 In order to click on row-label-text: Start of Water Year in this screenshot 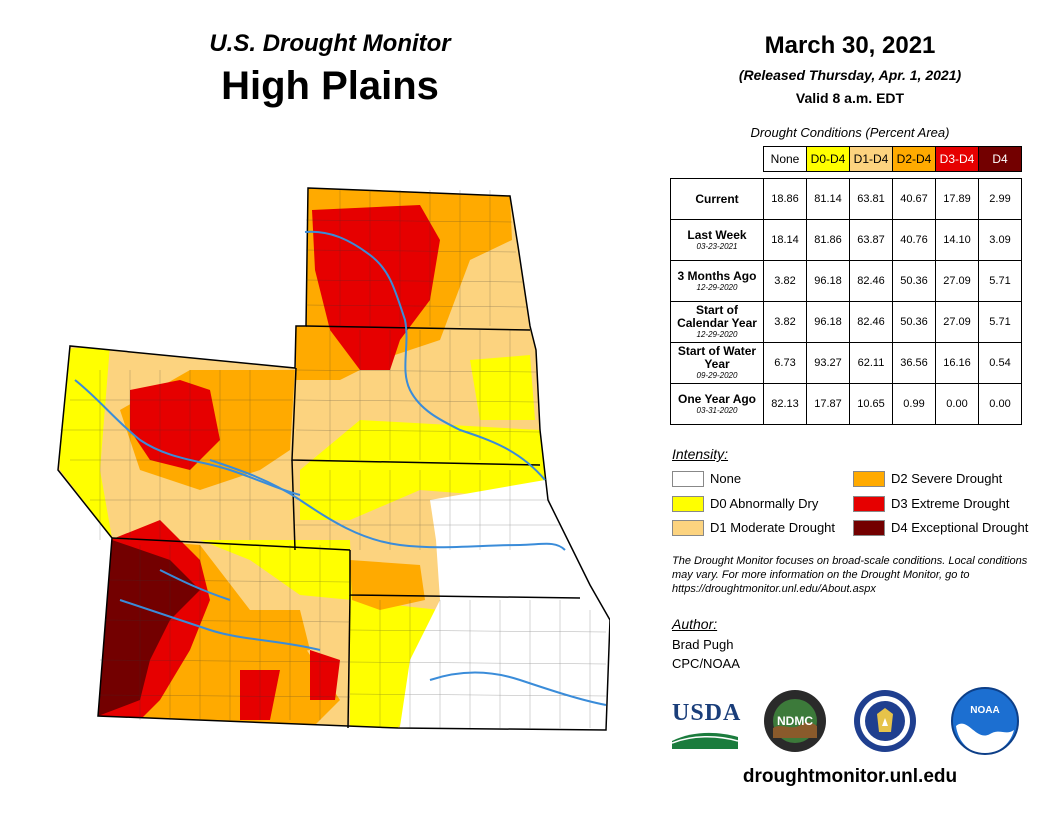, I will do `click(717, 357)`.